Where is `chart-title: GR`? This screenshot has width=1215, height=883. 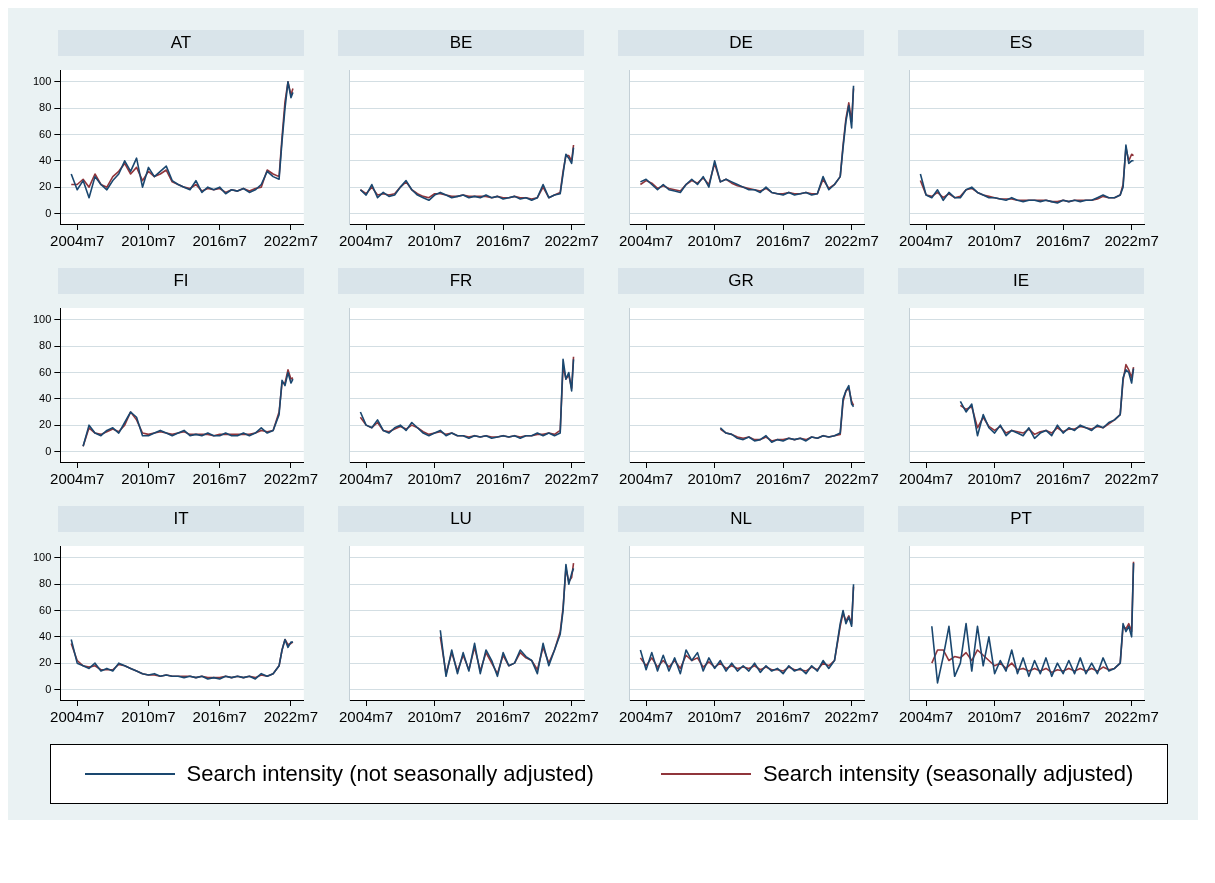 chart-title: GR is located at coordinates (741, 281).